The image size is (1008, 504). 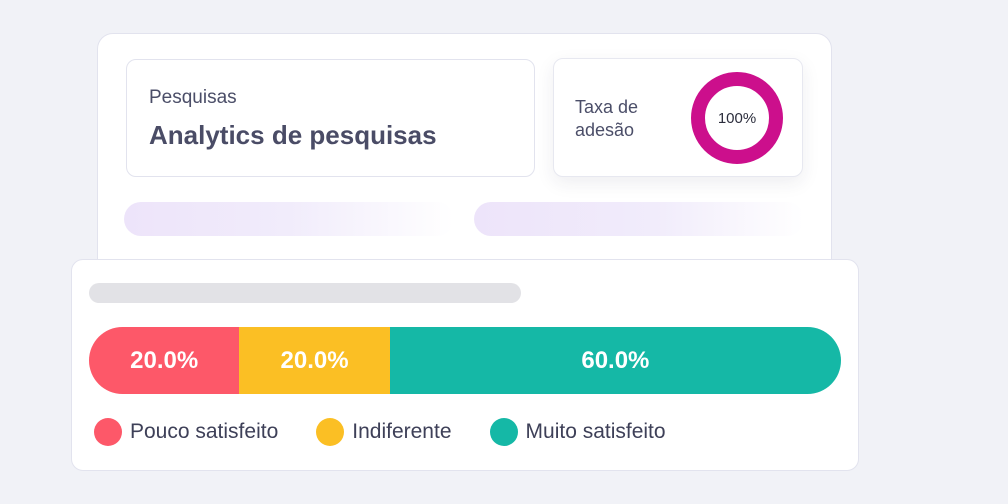 I want to click on legend-item-pouco-satisfeito: Pouco satisfeito, so click(x=186, y=432).